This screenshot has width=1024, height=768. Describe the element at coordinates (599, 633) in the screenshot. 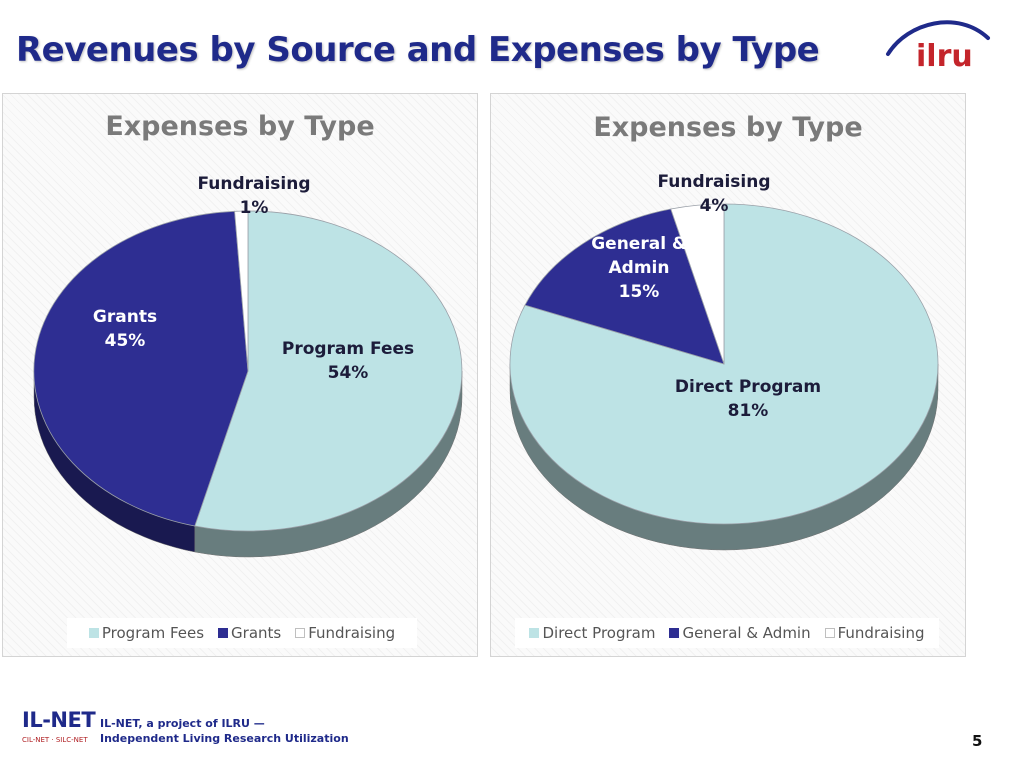

I see `legend-label: Direct Program` at that location.